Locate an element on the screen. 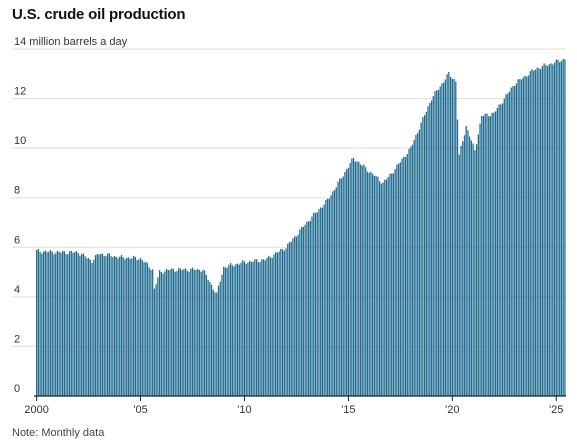  x-axis: 2000 '05 '10 '15 '20 '25 is located at coordinates (295, 405).